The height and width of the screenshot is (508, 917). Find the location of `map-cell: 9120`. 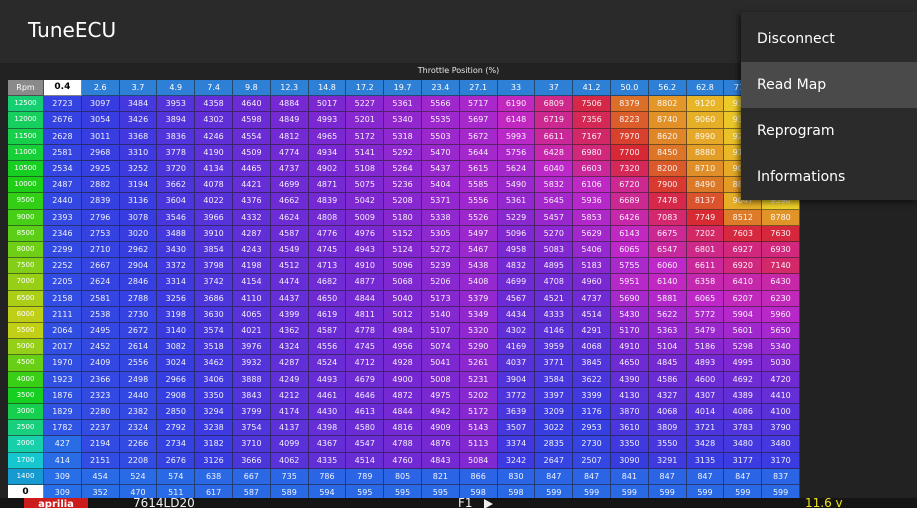

map-cell: 9120 is located at coordinates (705, 104).